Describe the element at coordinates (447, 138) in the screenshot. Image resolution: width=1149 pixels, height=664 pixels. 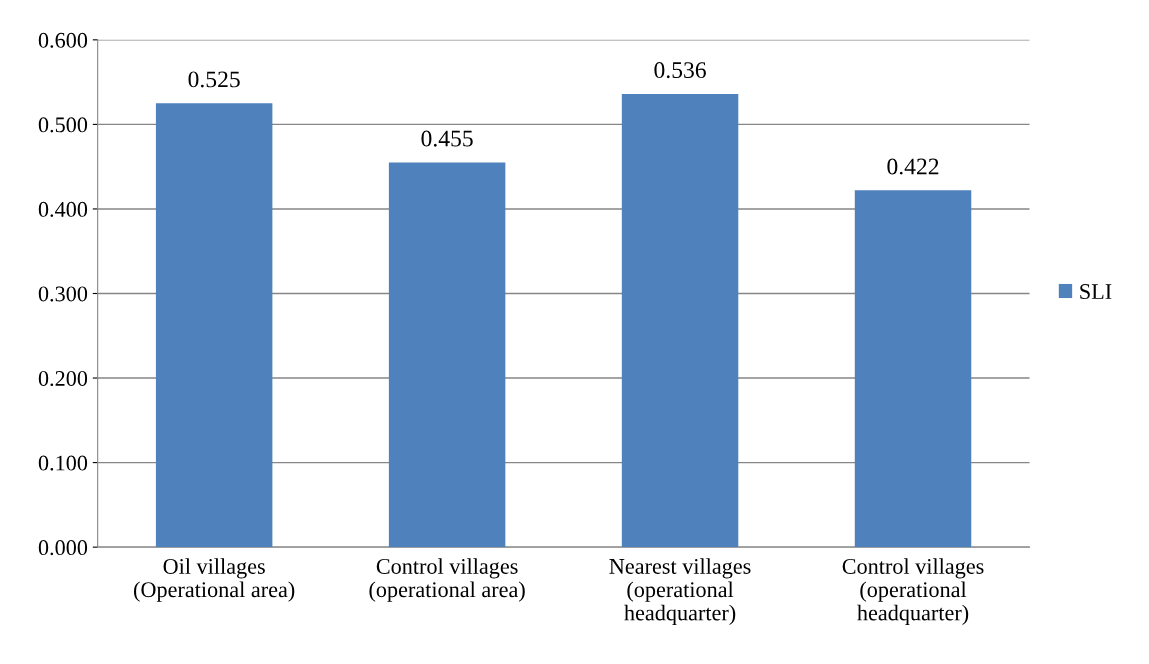
I see `data-label: 0.455` at that location.